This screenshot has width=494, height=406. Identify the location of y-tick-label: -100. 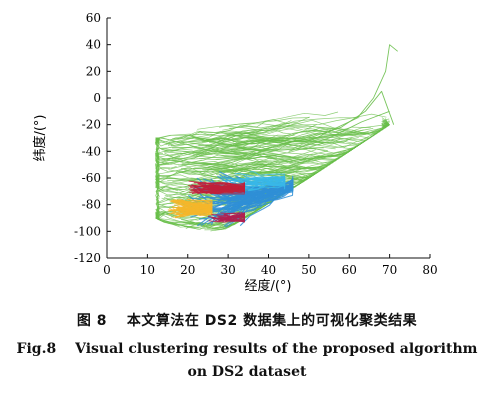
(87, 231).